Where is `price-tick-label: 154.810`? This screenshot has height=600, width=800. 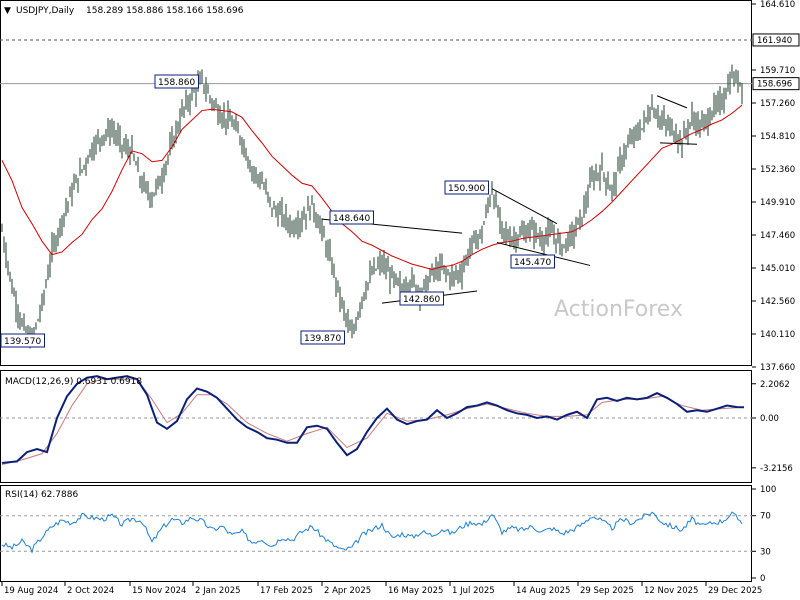
price-tick-label: 154.810 is located at coordinates (777, 137).